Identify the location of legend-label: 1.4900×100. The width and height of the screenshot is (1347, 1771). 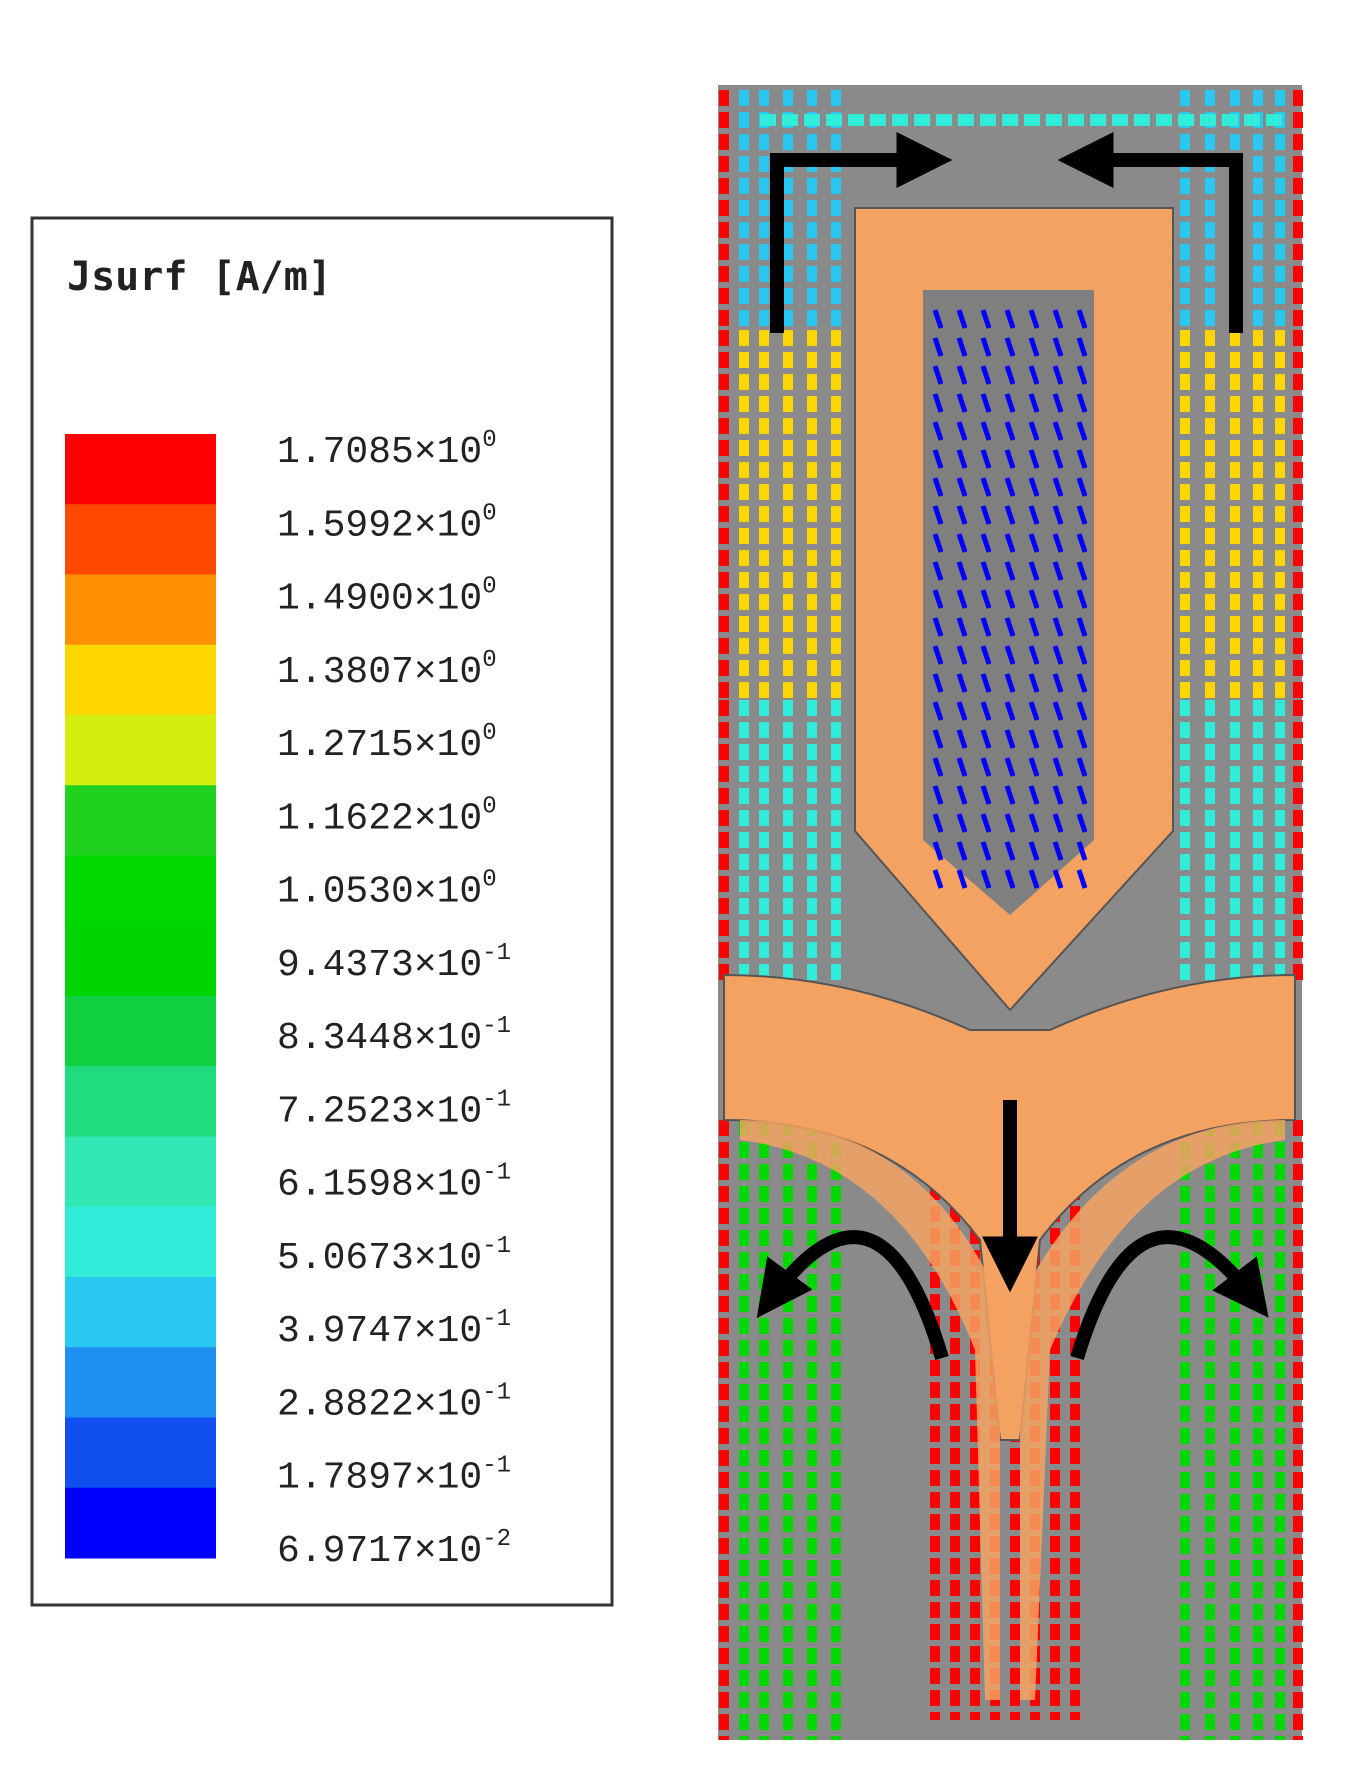
(387, 597).